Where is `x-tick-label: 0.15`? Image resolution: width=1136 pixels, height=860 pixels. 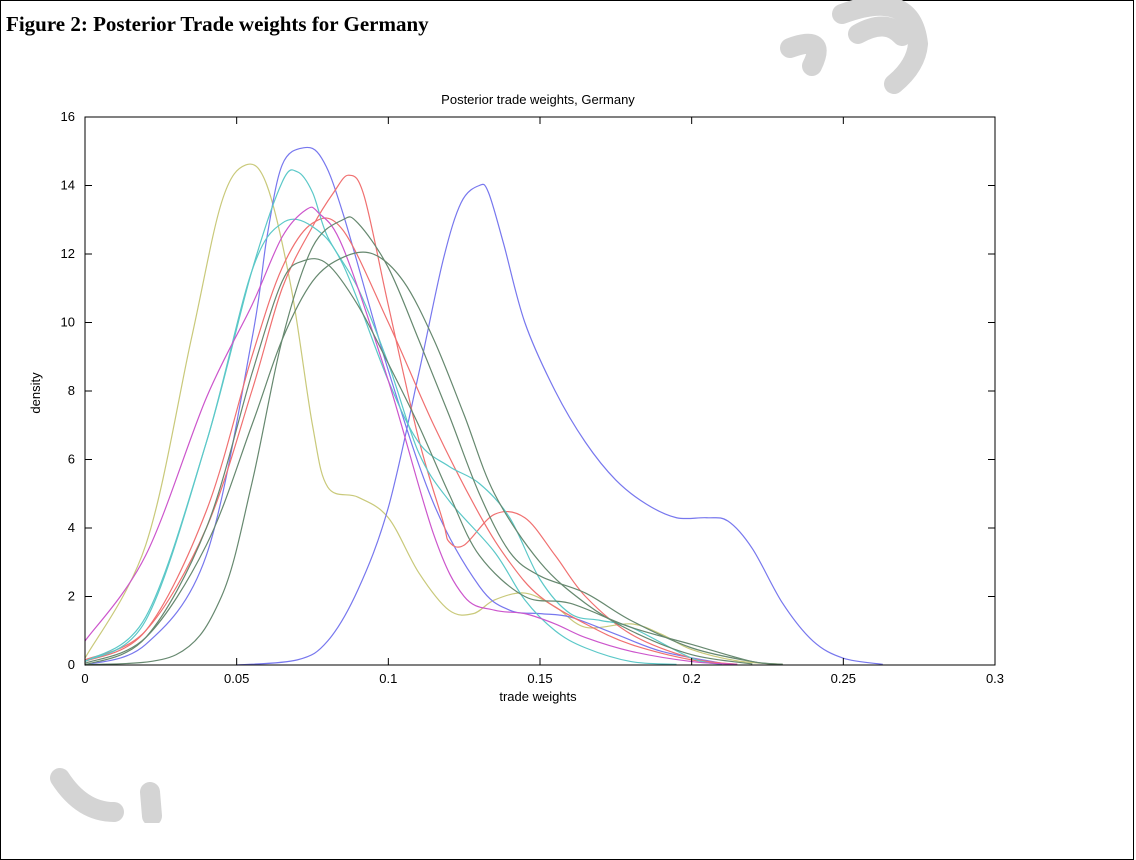 x-tick-label: 0.15 is located at coordinates (539, 678).